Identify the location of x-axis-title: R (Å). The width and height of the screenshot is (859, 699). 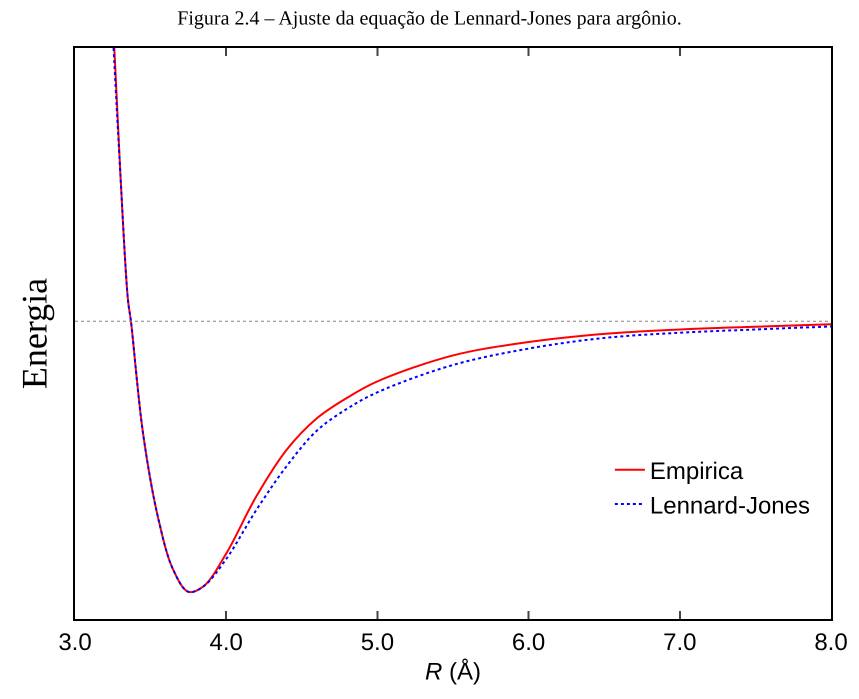
(453, 672).